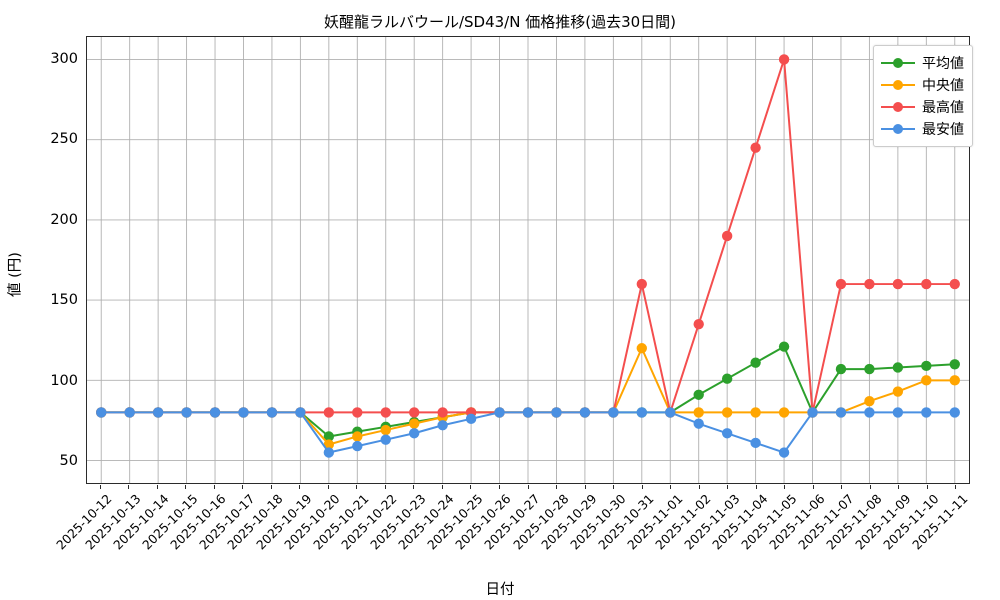  Describe the element at coordinates (64, 380) in the screenshot. I see `y-axis-tick: 100` at that location.